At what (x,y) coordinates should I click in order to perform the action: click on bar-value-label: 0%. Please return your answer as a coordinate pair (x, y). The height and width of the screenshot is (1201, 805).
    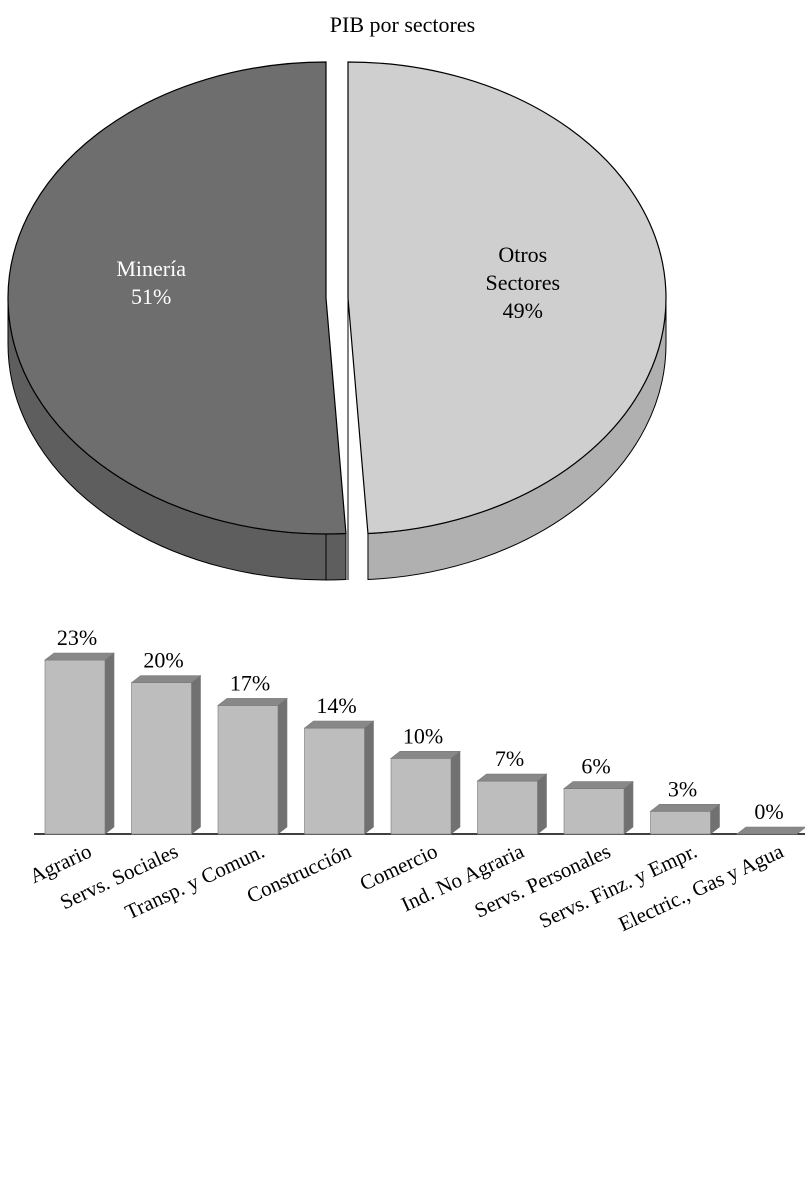
    Looking at the image, I should click on (768, 811).